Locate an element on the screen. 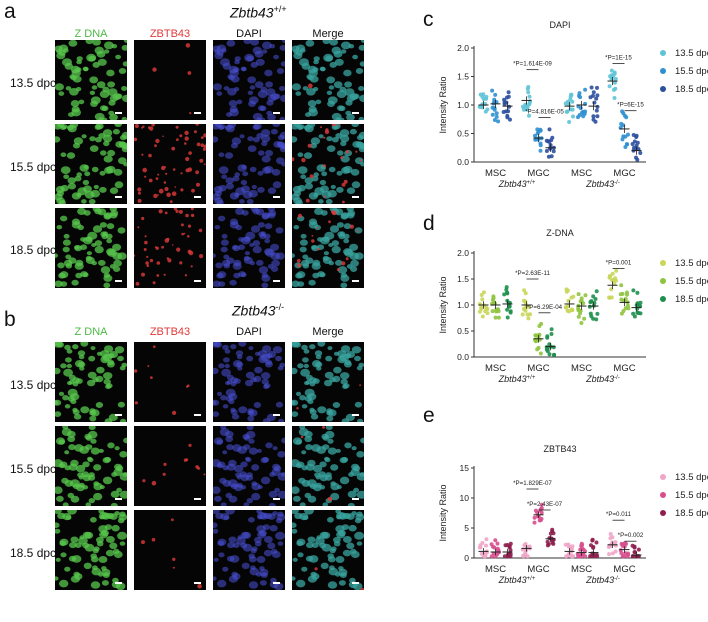 The image size is (708, 622). panel-b-row-label: 13.5 dpc is located at coordinates (33, 385).